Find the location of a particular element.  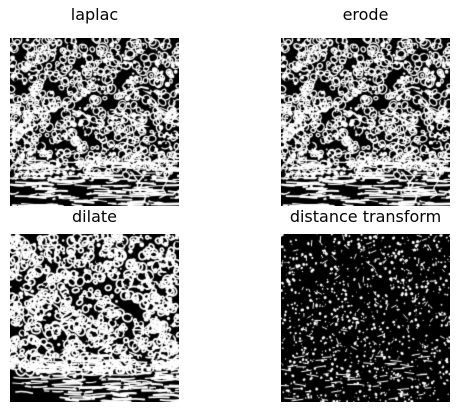

panel-title-dilate: dilate is located at coordinates (94, 216).